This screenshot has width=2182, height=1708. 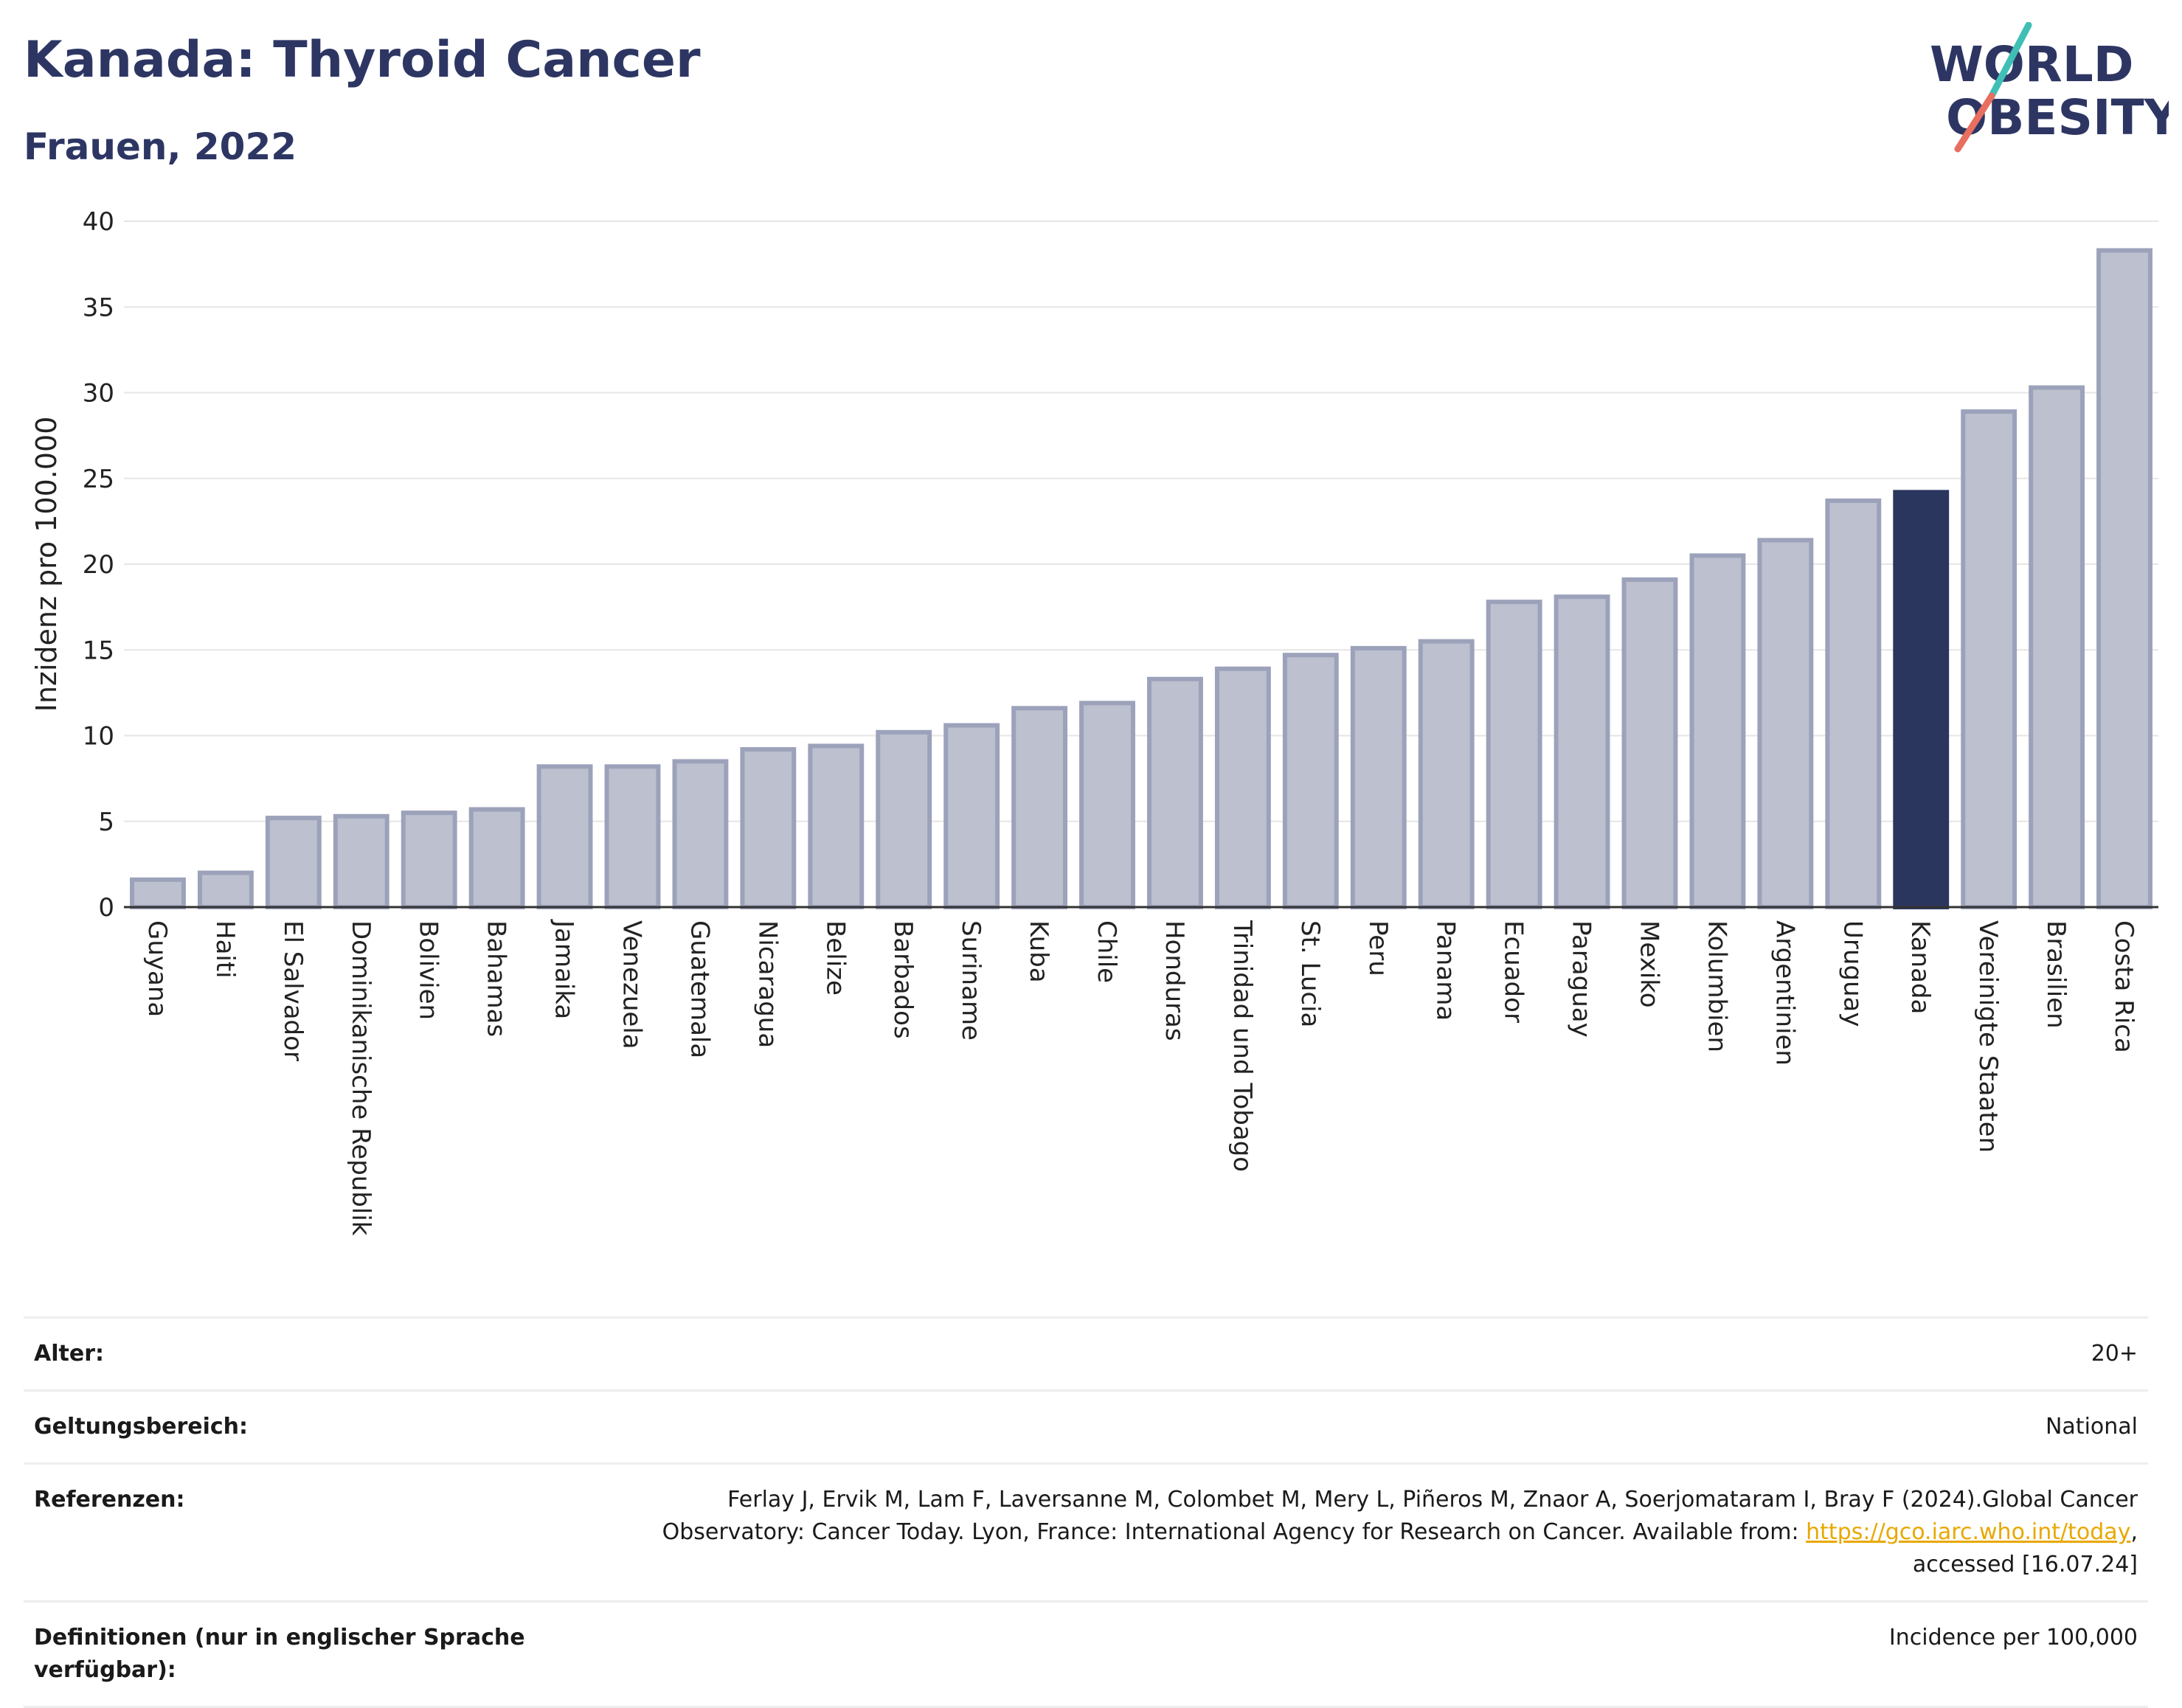 What do you see at coordinates (1378, 777) in the screenshot?
I see `bar-peru` at bounding box center [1378, 777].